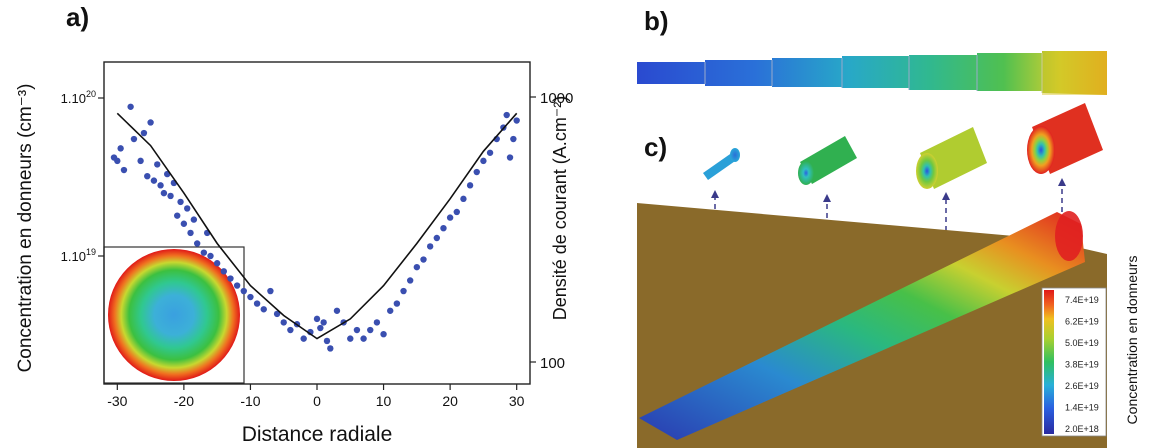 The height and width of the screenshot is (448, 1157). I want to click on y-tick-label-right: 1000, so click(556, 98).